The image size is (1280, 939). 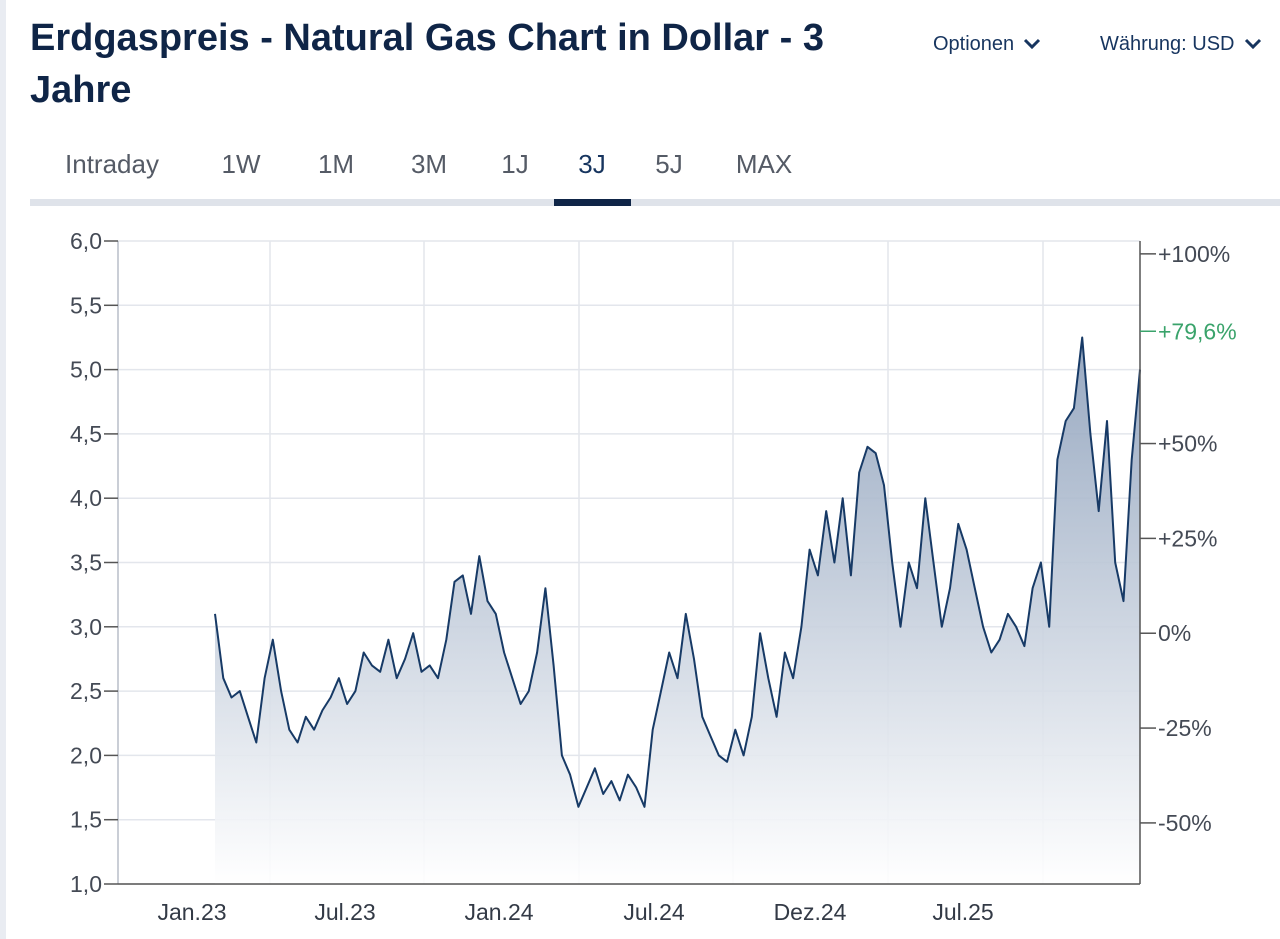 What do you see at coordinates (86, 370) in the screenshot?
I see `y-tick-label: 5,0` at bounding box center [86, 370].